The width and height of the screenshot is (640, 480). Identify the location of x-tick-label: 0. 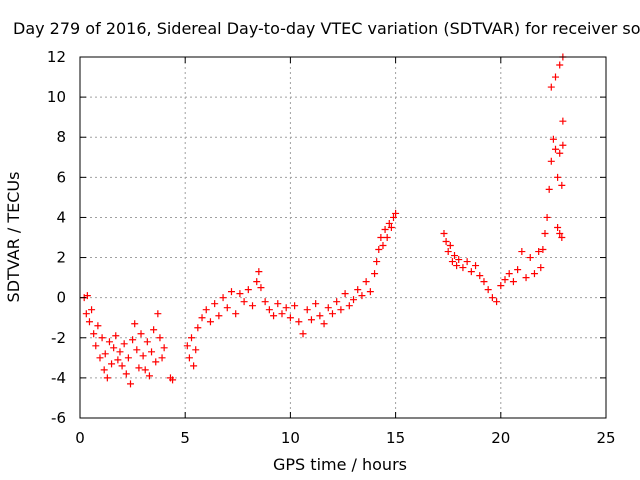
(80, 438).